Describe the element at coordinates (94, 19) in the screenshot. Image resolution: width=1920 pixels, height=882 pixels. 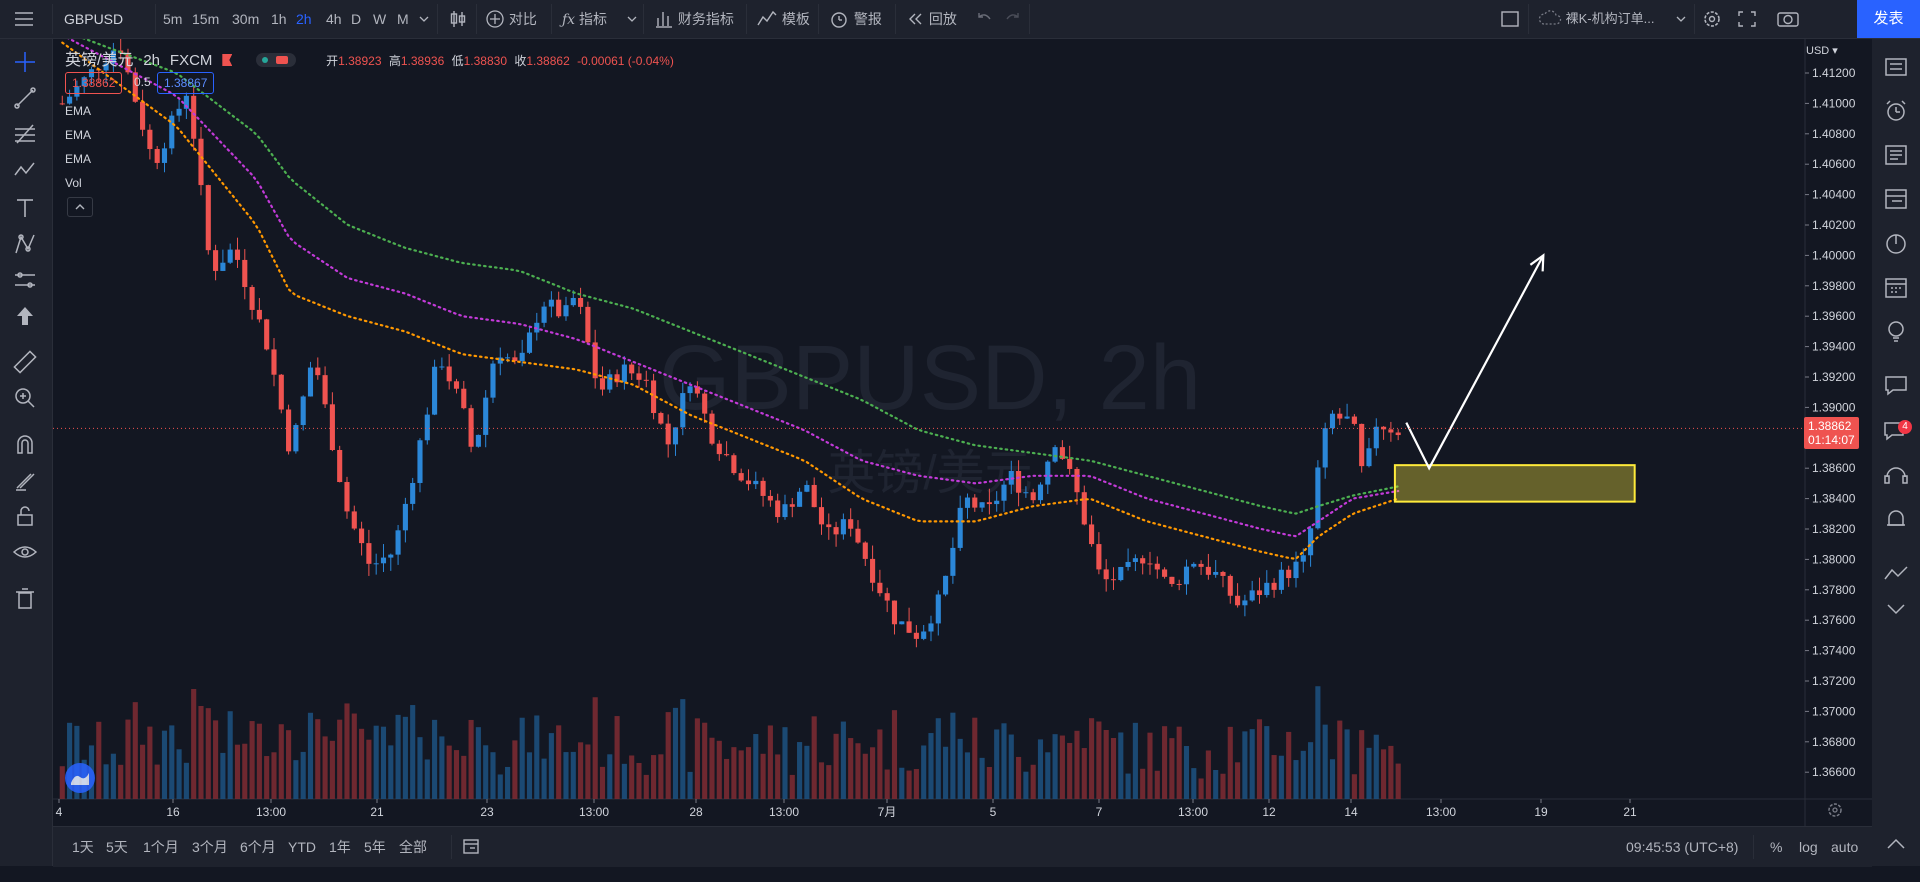
I see `symbol-search: GBPUSD` at that location.